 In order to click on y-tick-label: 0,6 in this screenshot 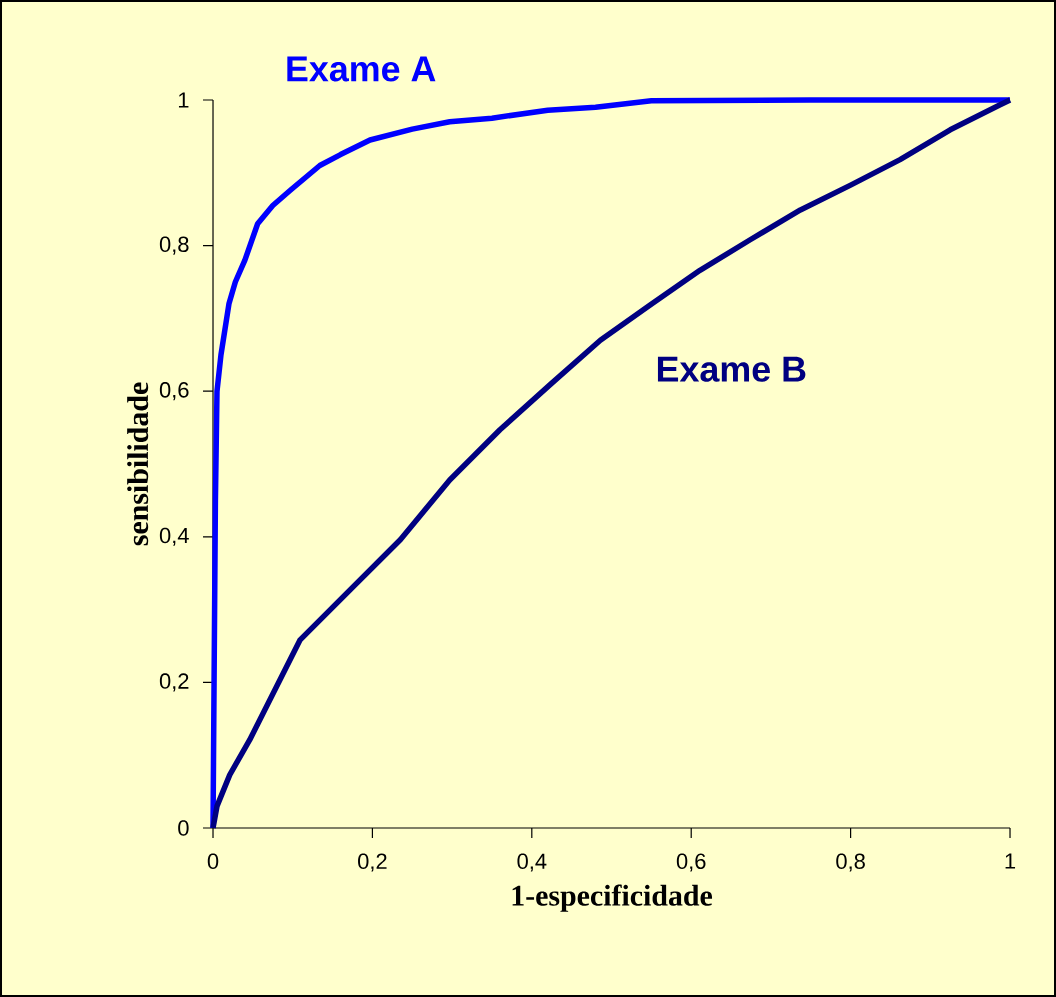, I will do `click(174, 391)`.